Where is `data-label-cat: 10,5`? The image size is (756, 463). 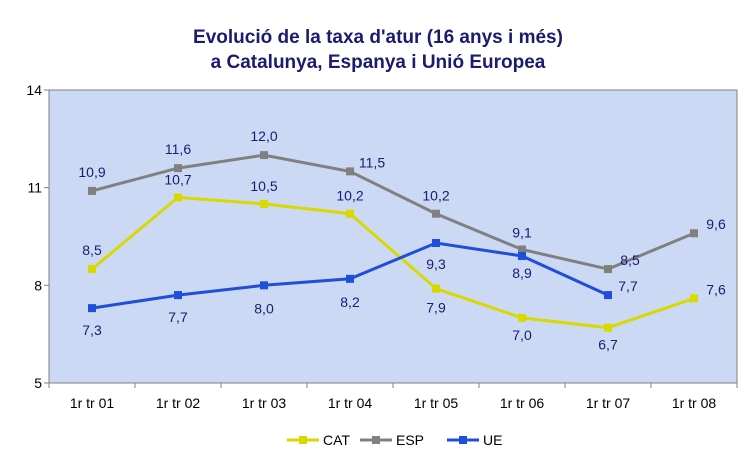 data-label-cat: 10,5 is located at coordinates (263, 186).